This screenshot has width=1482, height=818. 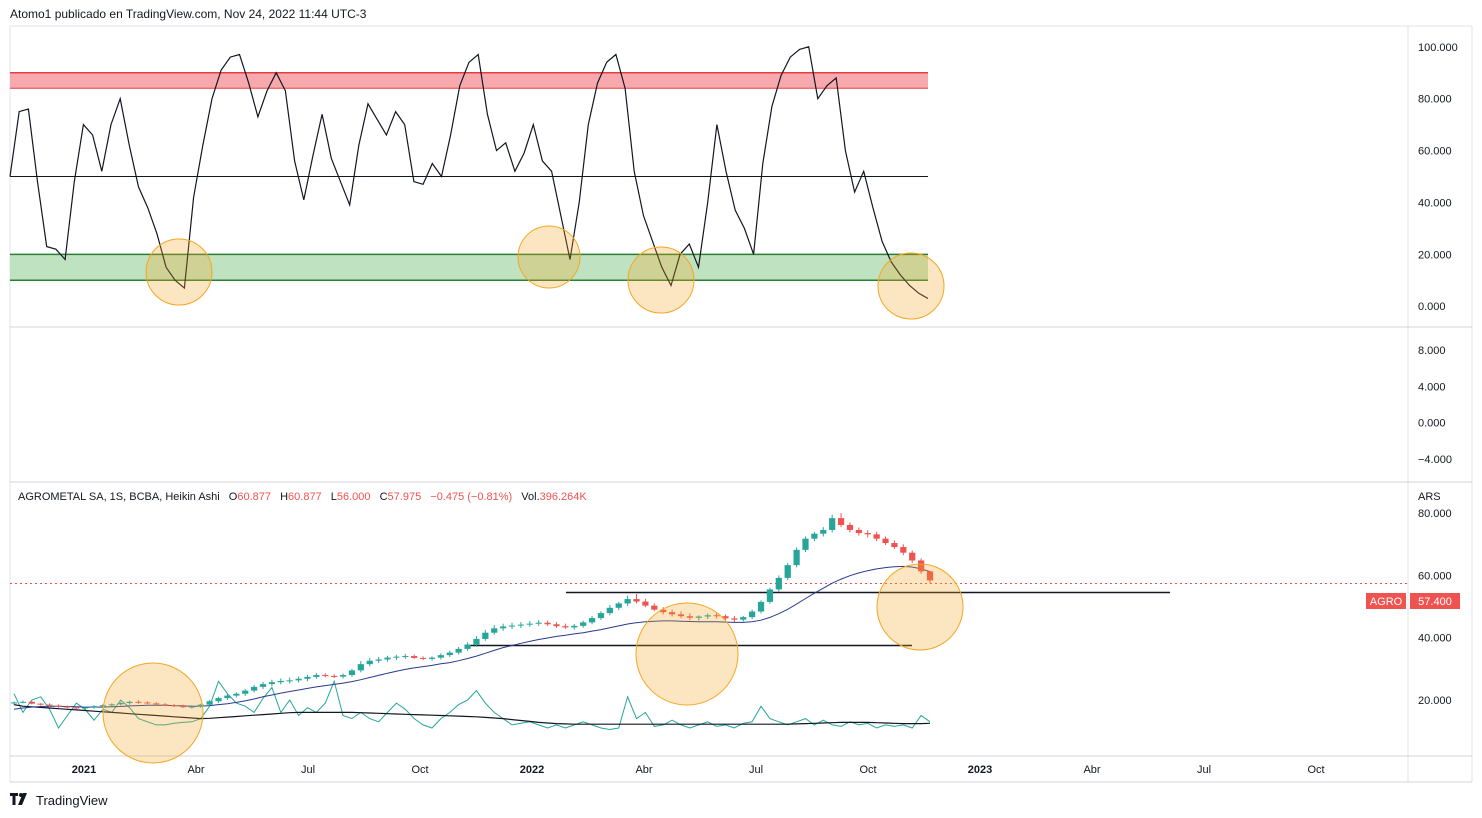 I want to click on price-badge-bg, so click(x=1435, y=601).